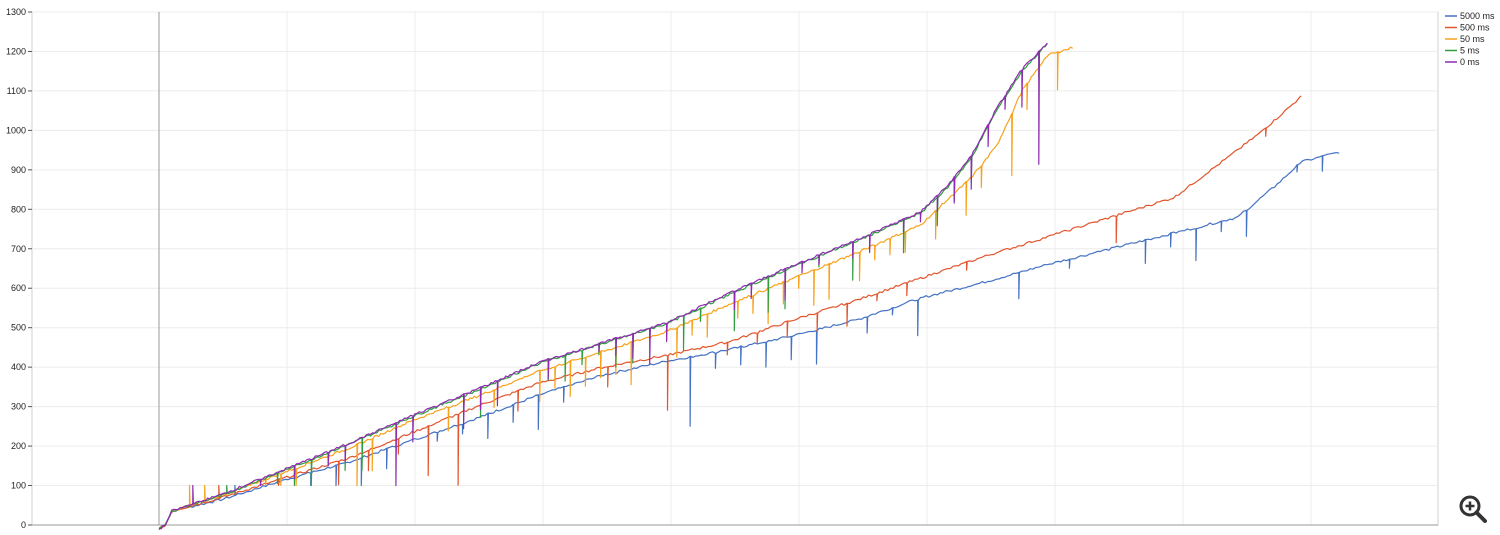  I want to click on y-tick-label: 600, so click(18, 288).